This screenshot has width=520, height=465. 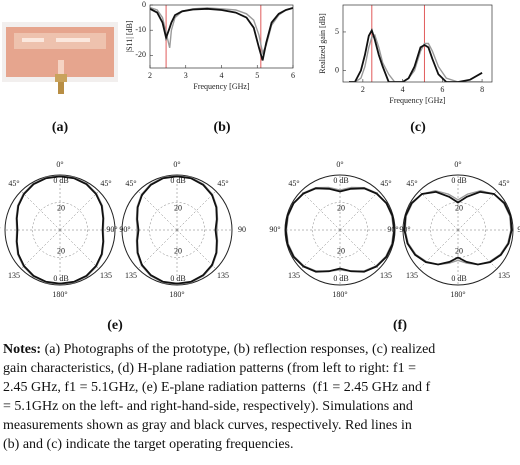 I want to click on y-tick-label: -20, so click(x=140, y=54).